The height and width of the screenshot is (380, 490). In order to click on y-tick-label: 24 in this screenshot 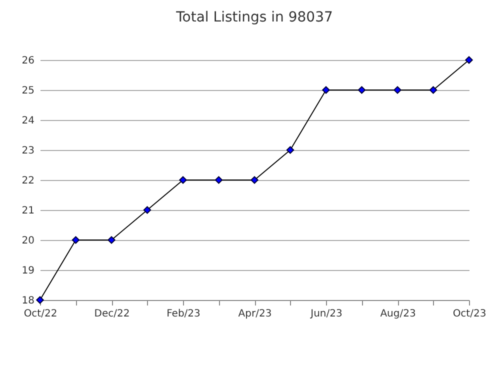, I will do `click(28, 121)`.